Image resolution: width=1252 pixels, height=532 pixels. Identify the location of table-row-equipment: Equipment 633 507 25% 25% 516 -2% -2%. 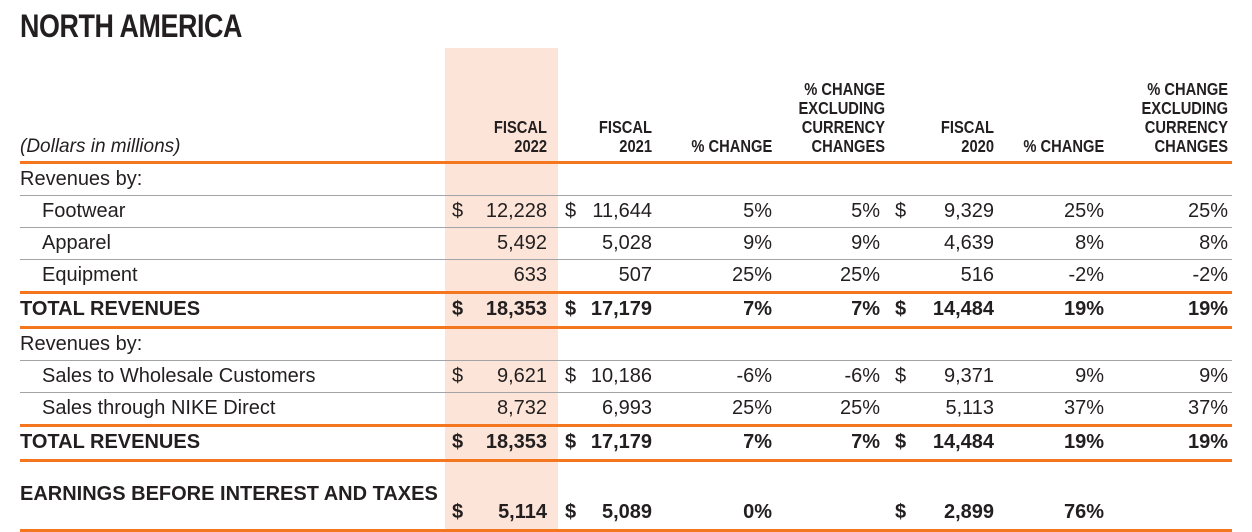
(626, 276).